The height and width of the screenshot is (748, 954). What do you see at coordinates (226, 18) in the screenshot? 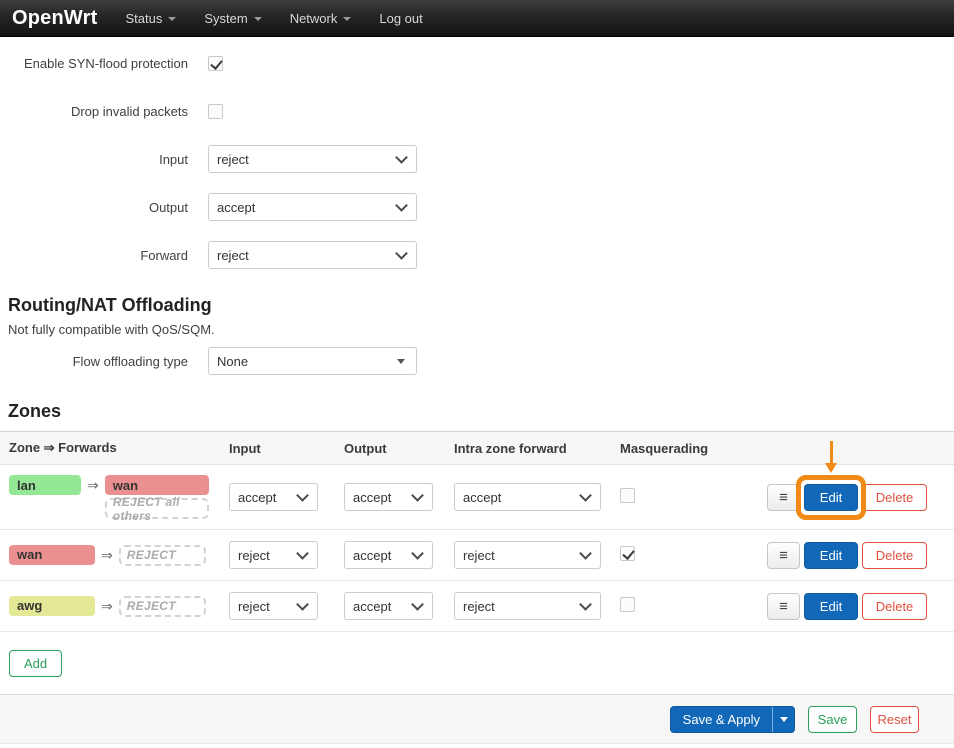
I see `nav-item-label: System` at bounding box center [226, 18].